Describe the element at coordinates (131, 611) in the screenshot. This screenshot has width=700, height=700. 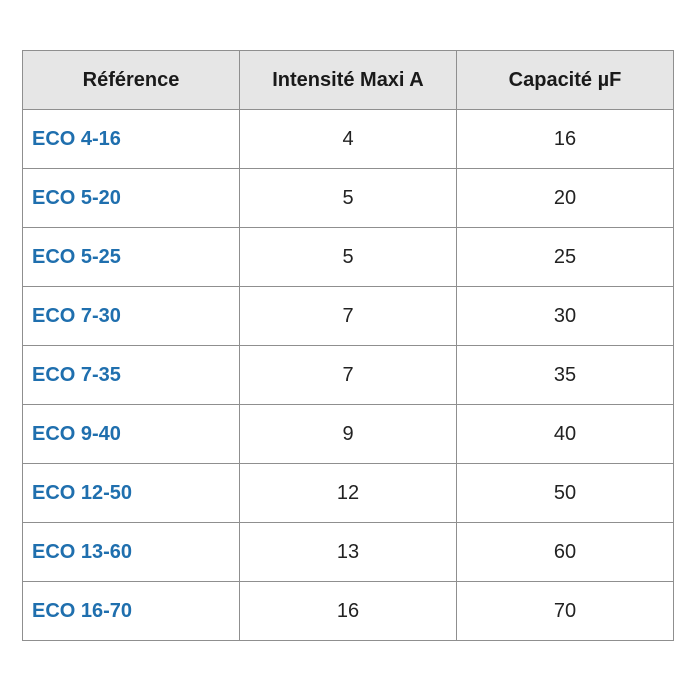
I see `reference-cell: ECO 16-70` at that location.